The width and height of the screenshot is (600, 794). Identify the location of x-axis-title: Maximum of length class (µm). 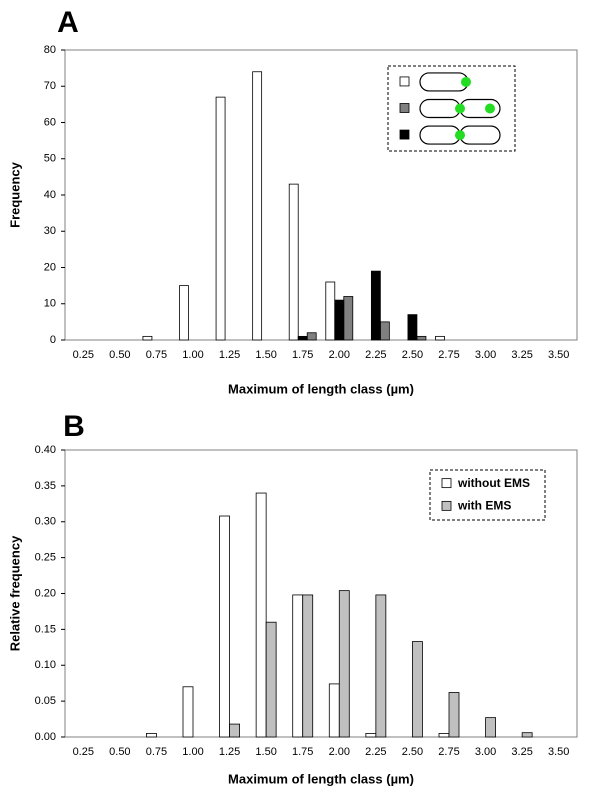
(321, 778).